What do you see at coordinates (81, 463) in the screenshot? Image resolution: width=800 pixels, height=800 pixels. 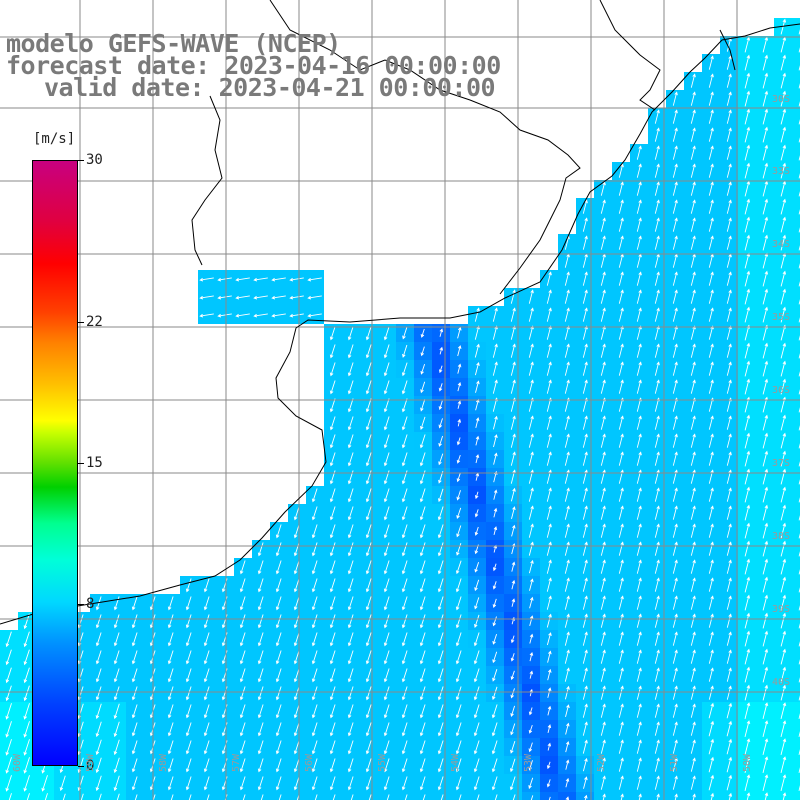 I see `colorbar-tick-mark` at bounding box center [81, 463].